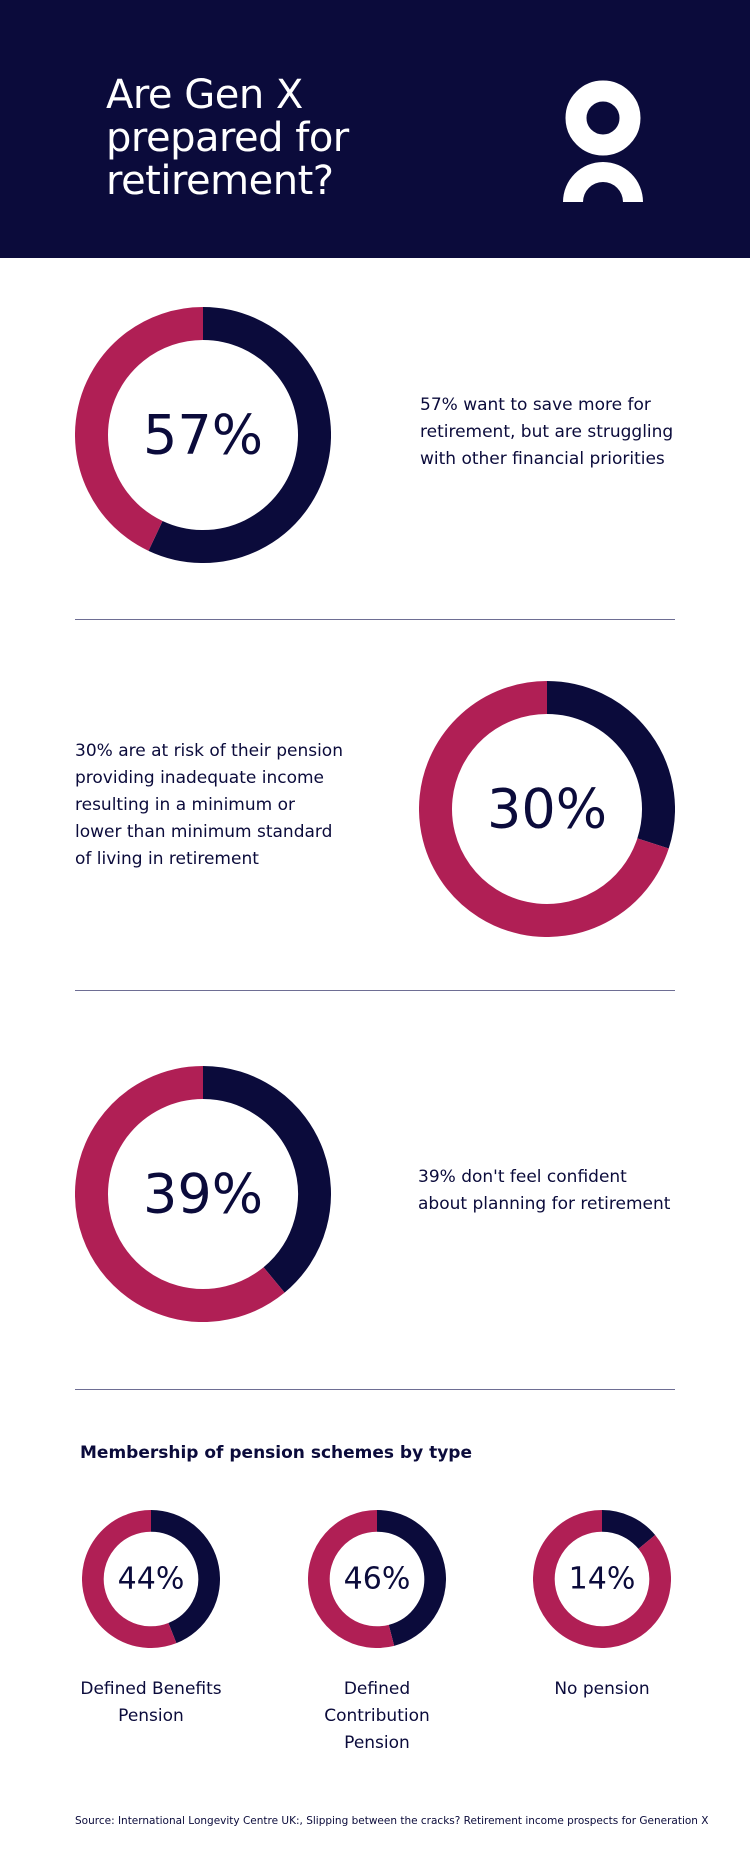 This screenshot has width=750, height=1875. I want to click on donut-percent-label: 46%, so click(377, 1579).